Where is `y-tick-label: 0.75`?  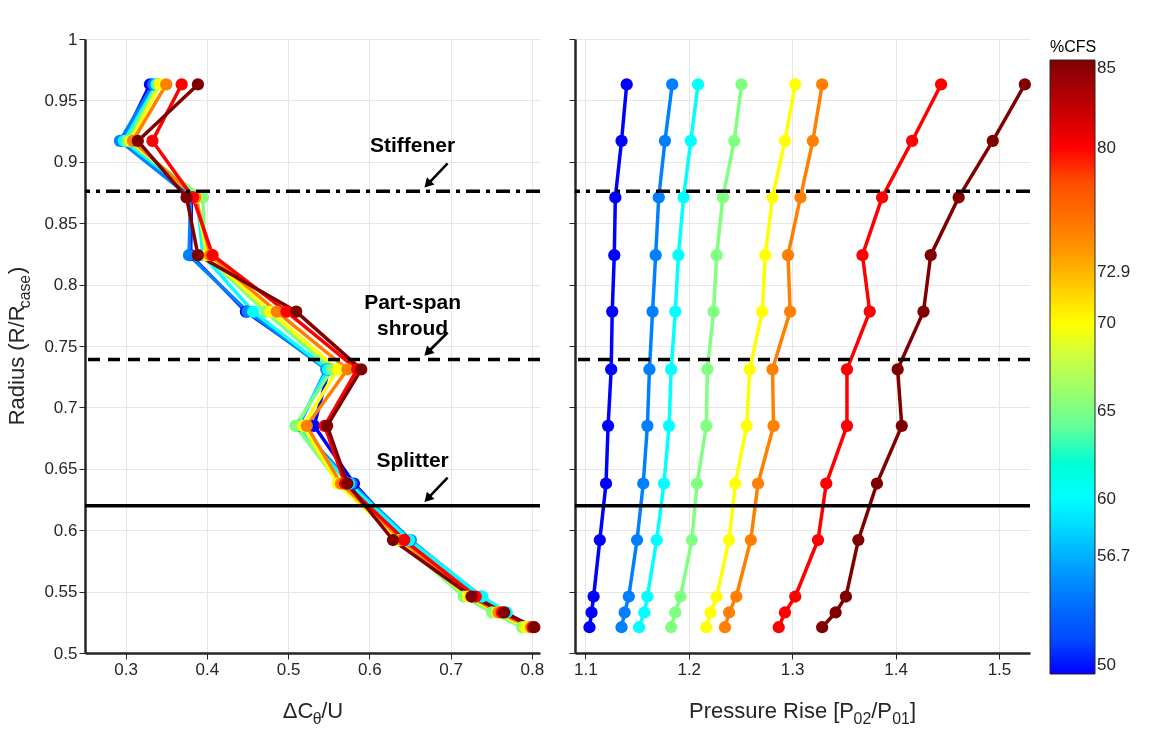 y-tick-label: 0.75 is located at coordinates (61, 346).